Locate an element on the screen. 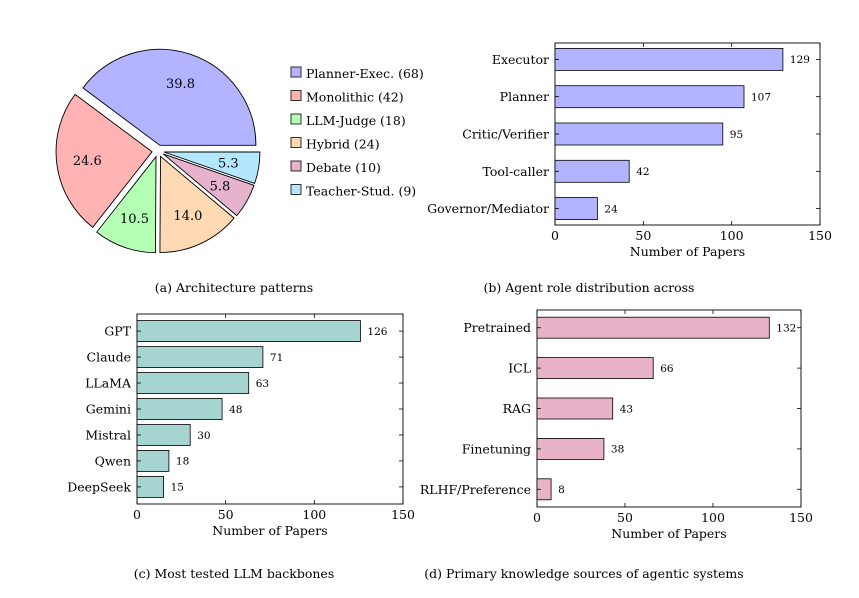 The image size is (859, 598). bar-value-label: 71 is located at coordinates (276, 358).